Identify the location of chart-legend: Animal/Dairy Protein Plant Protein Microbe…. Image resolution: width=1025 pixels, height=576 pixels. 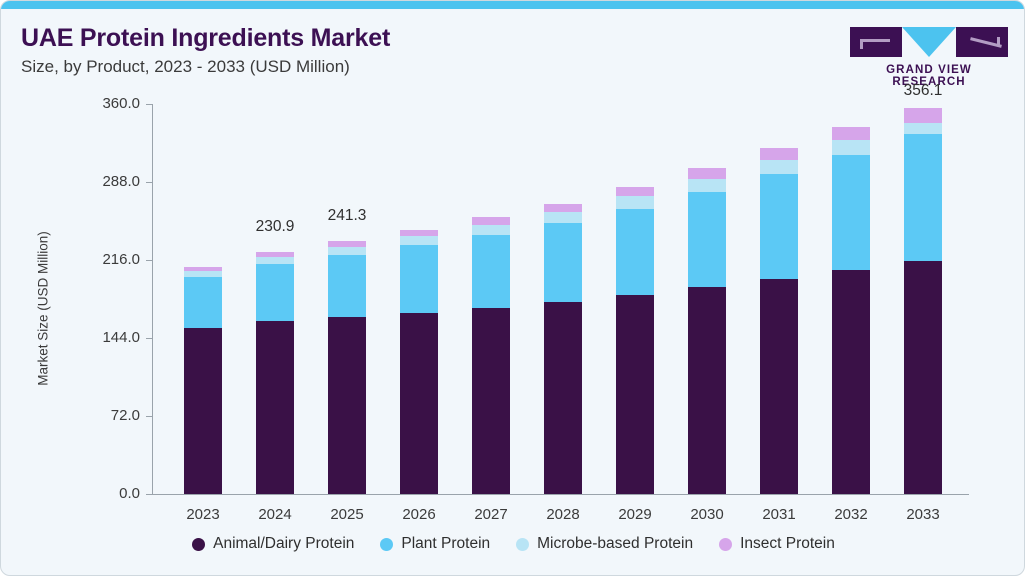
(512, 544).